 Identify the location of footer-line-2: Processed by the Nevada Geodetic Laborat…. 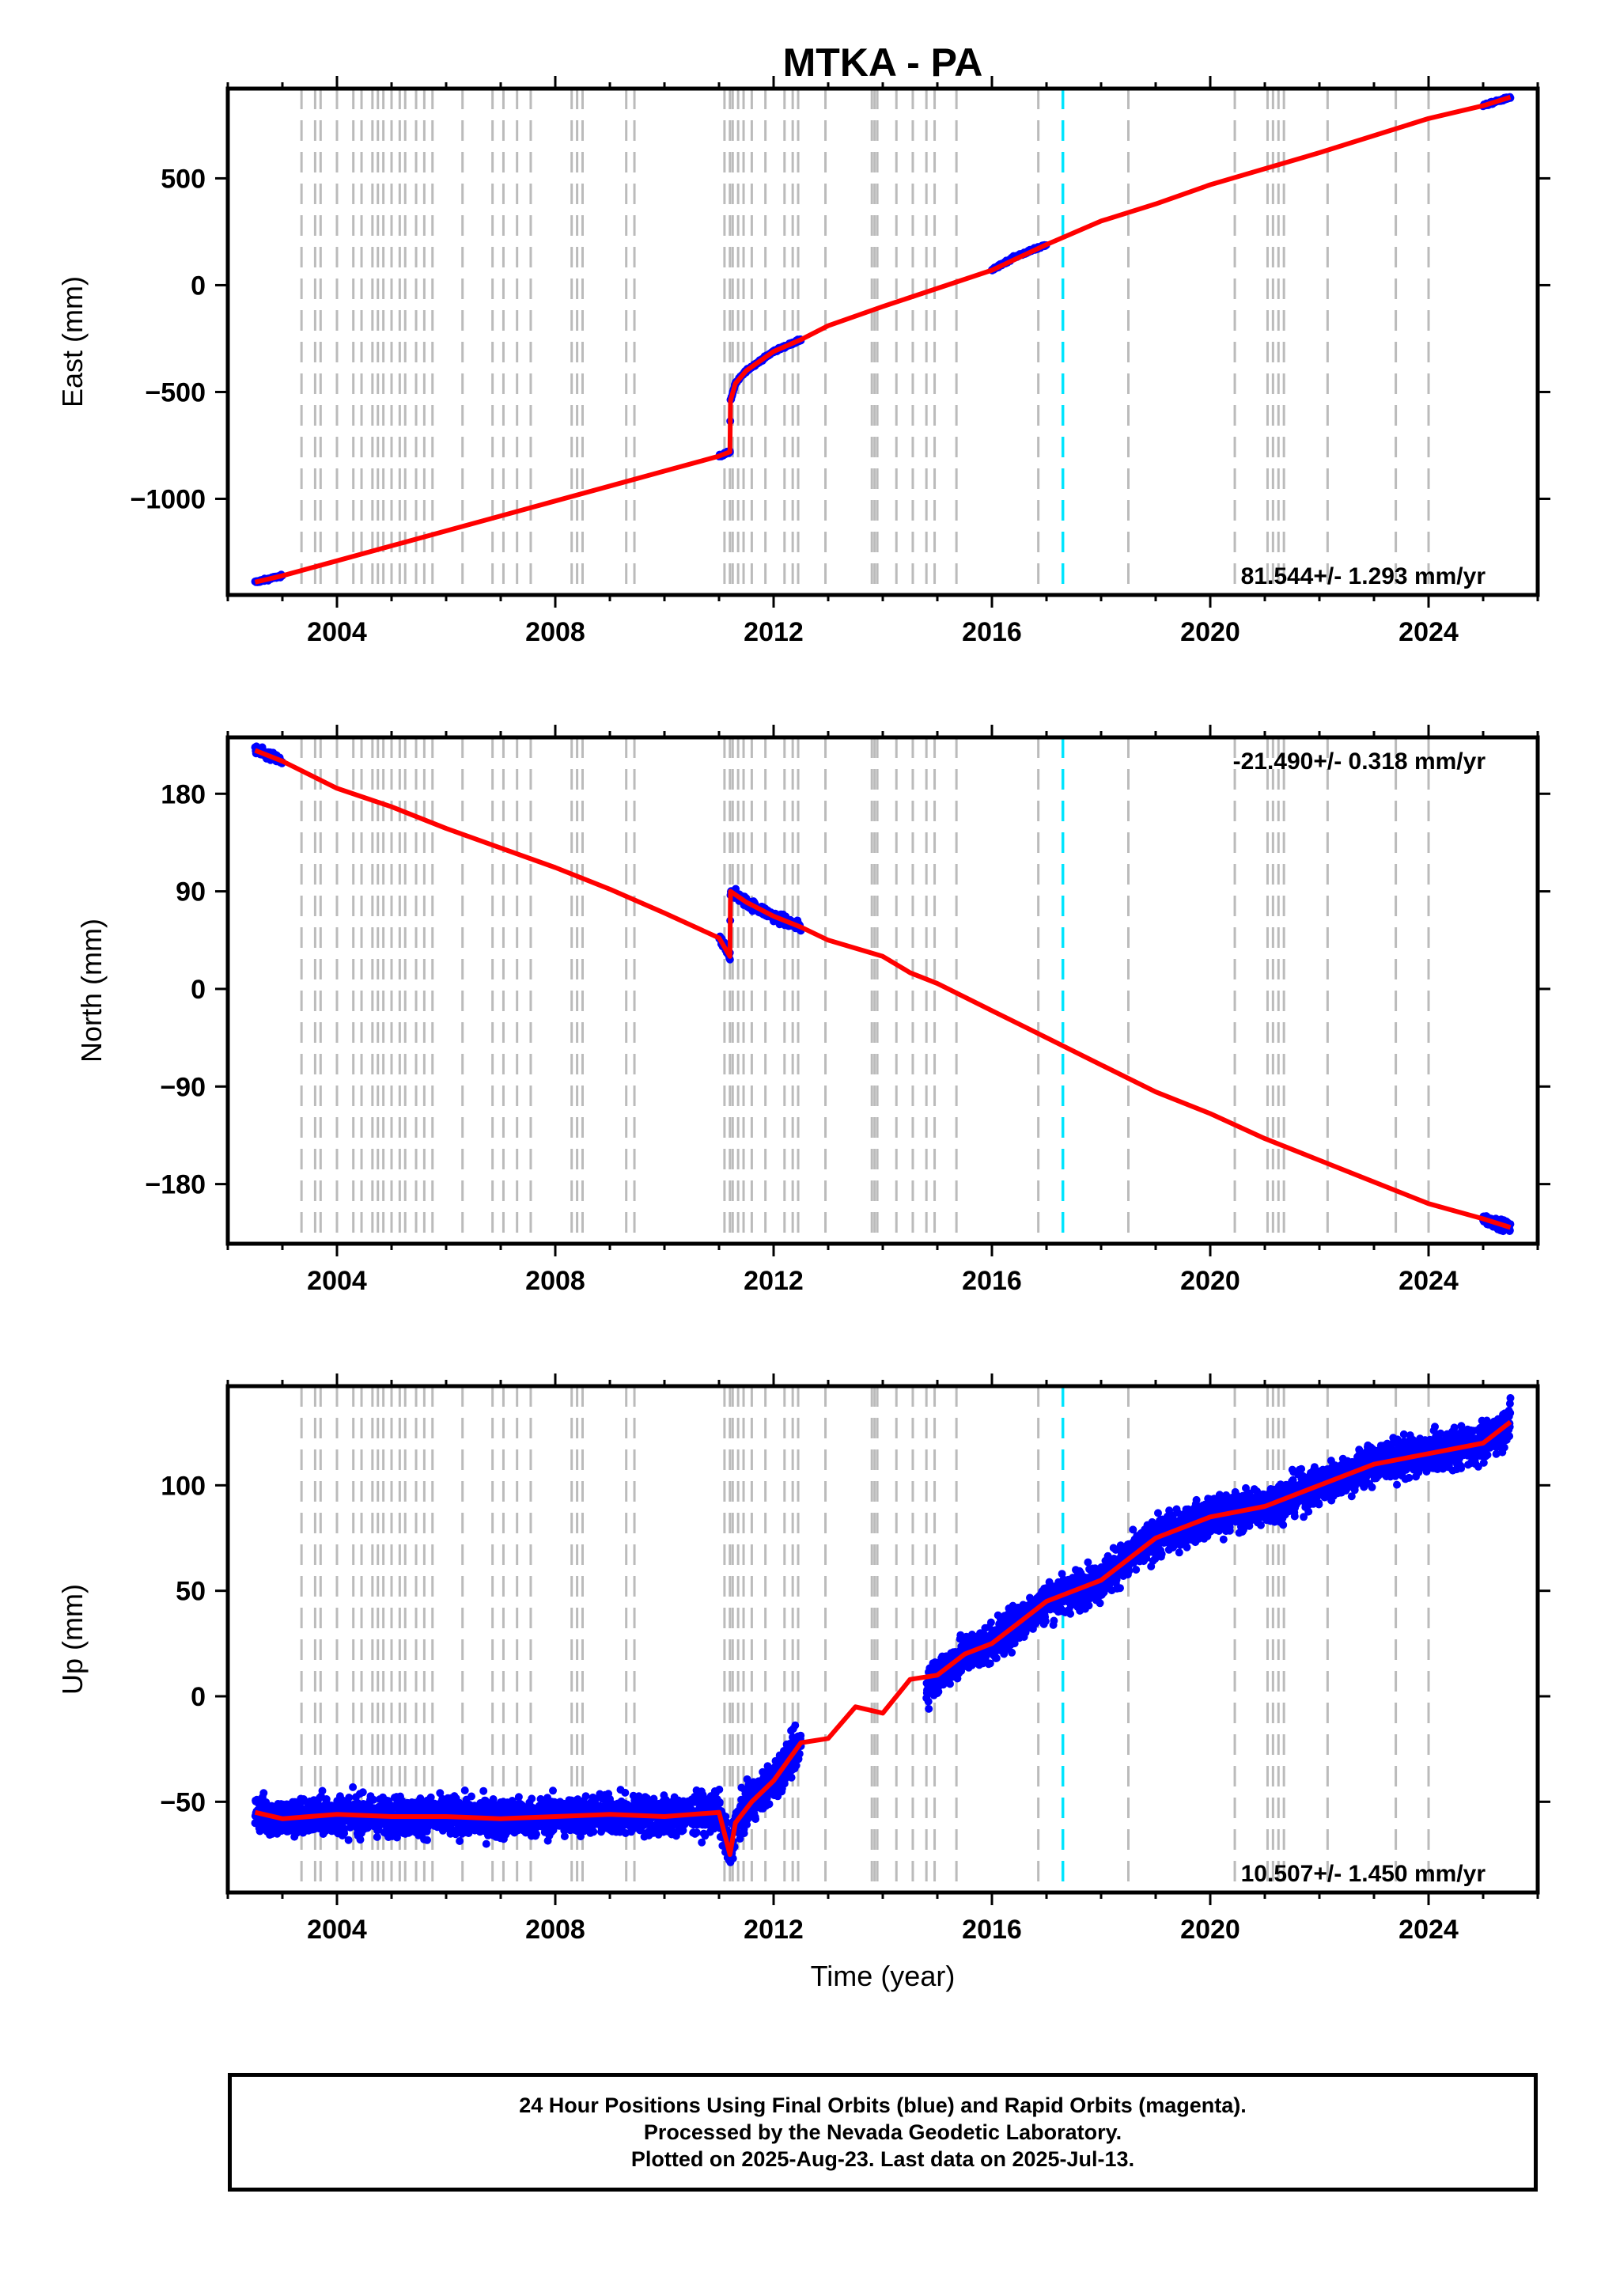
(882, 2132).